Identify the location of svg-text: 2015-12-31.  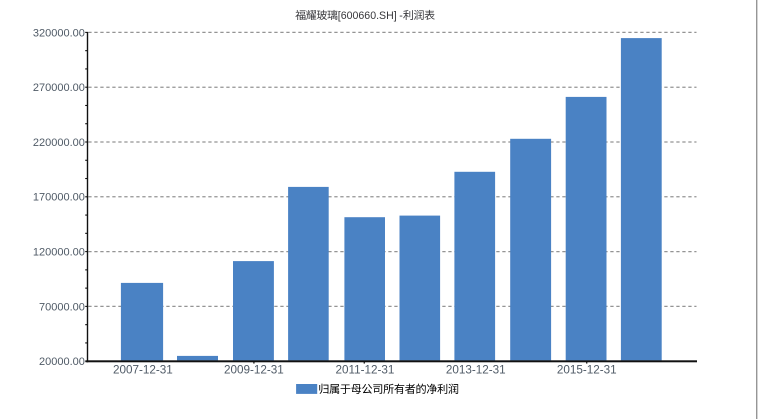
(587, 369).